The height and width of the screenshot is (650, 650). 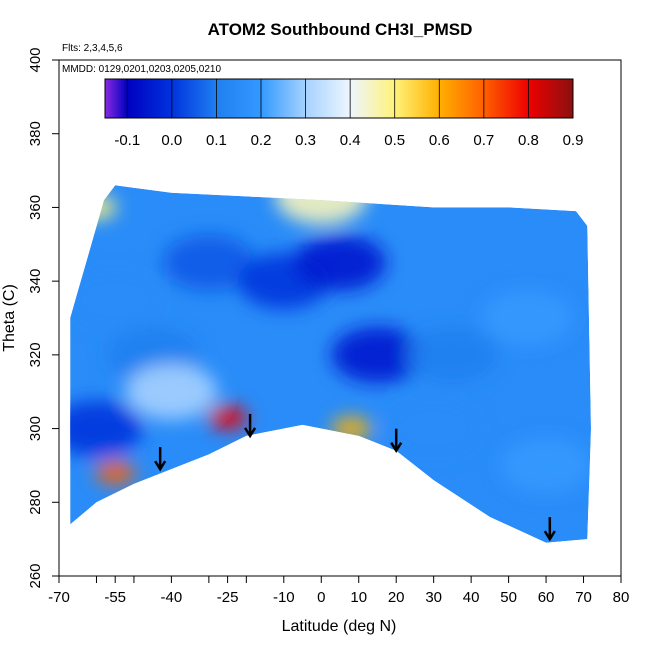 What do you see at coordinates (471, 597) in the screenshot?
I see `x-tick-label: 40` at bounding box center [471, 597].